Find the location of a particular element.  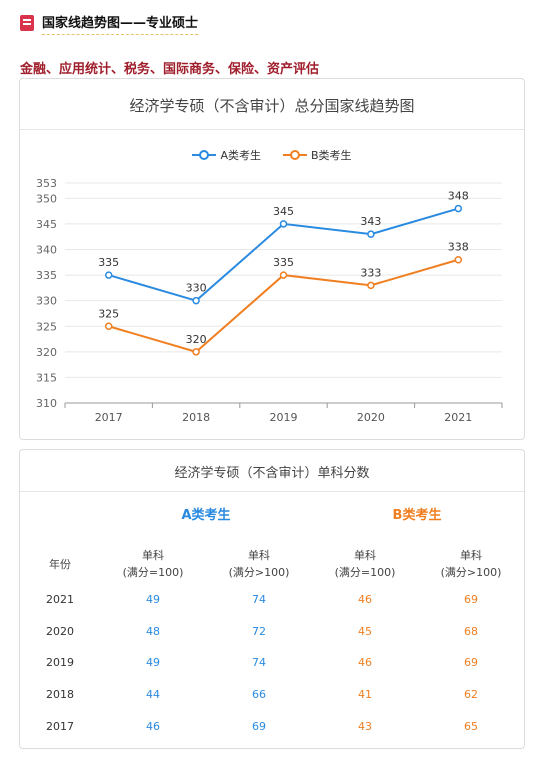

data-label: 333 is located at coordinates (370, 272).